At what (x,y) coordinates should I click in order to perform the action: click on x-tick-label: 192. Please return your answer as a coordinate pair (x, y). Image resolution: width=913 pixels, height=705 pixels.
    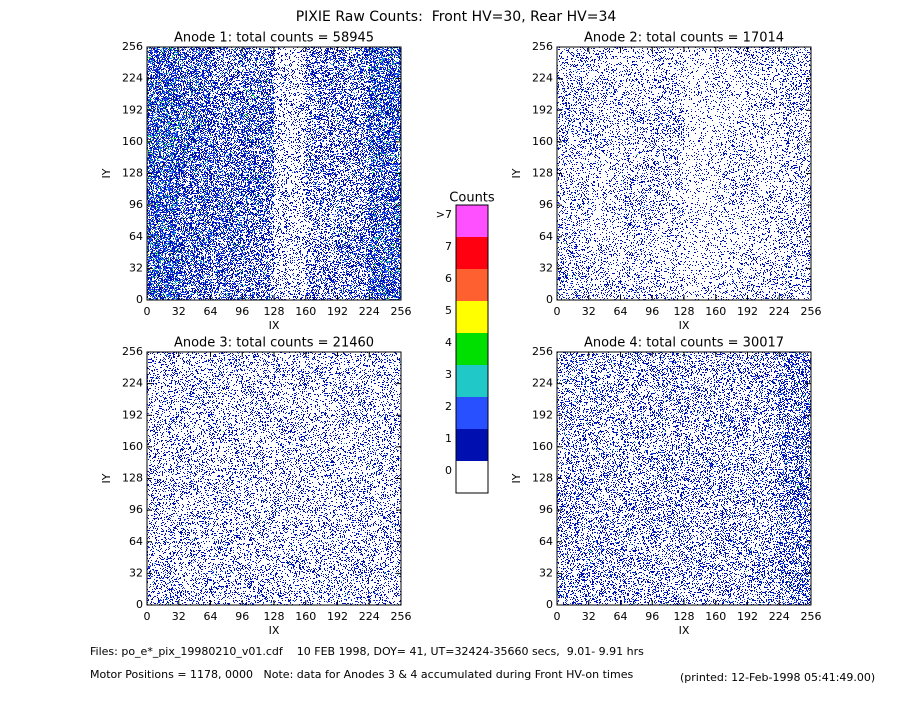
    Looking at the image, I should click on (747, 311).